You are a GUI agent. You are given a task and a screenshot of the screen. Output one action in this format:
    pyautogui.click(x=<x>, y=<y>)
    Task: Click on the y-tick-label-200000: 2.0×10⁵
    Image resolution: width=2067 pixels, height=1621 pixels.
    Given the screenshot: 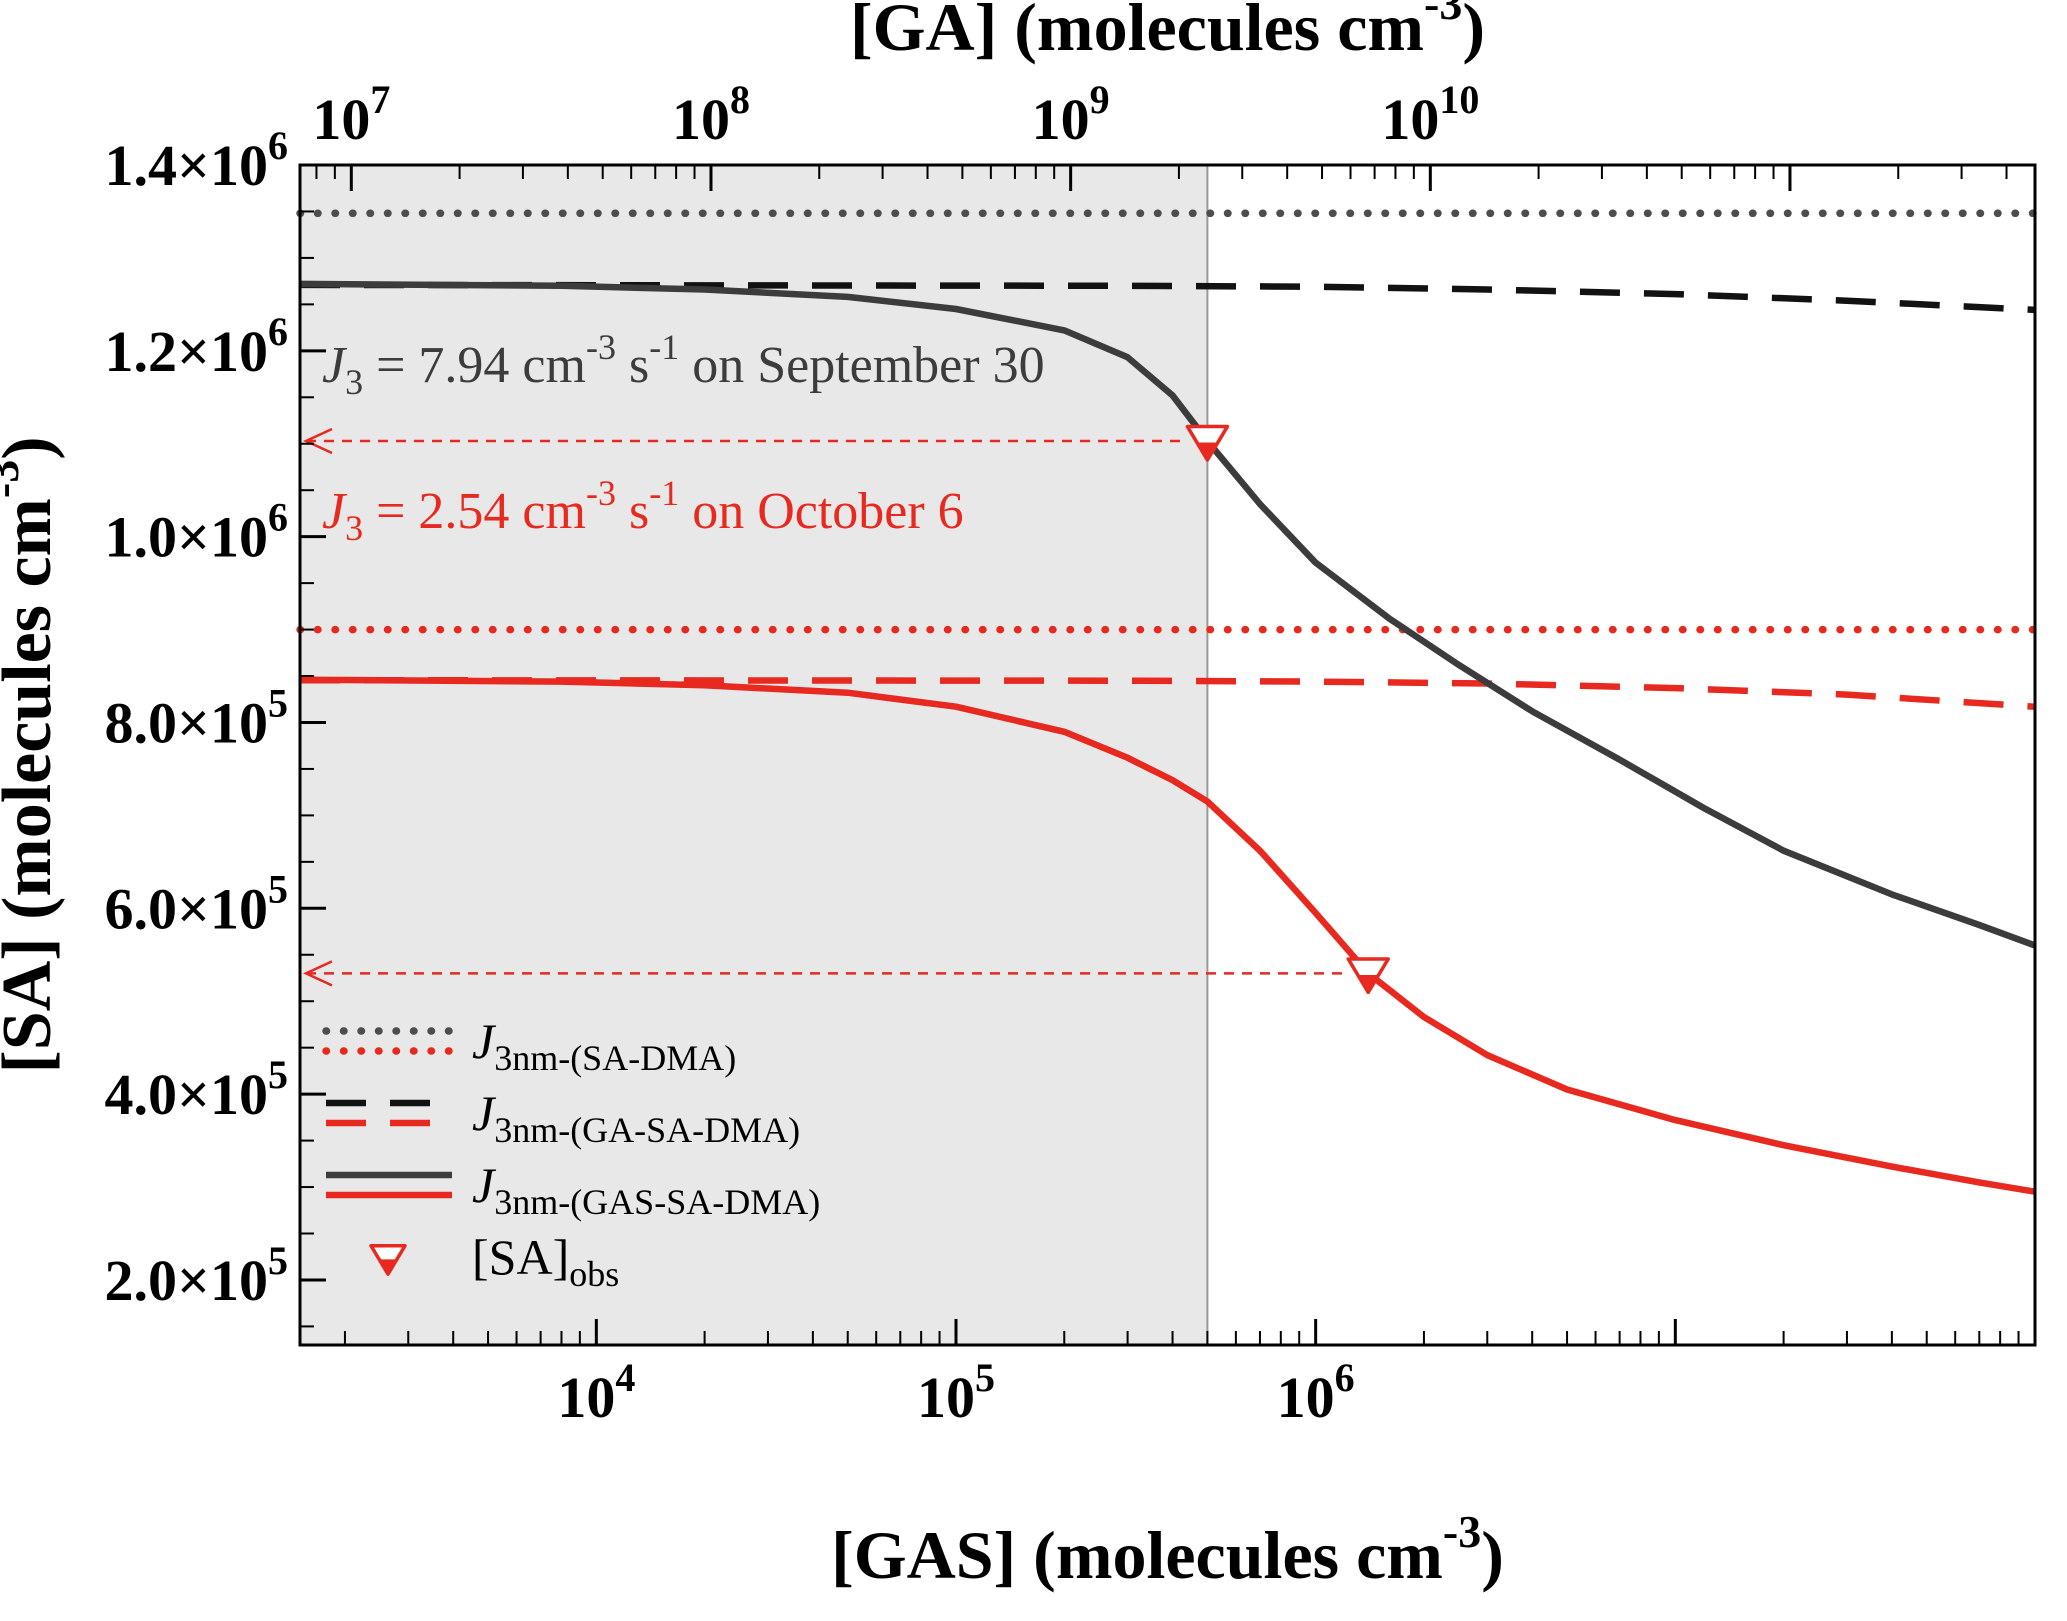 What is the action you would take?
    pyautogui.click(x=196, y=1275)
    